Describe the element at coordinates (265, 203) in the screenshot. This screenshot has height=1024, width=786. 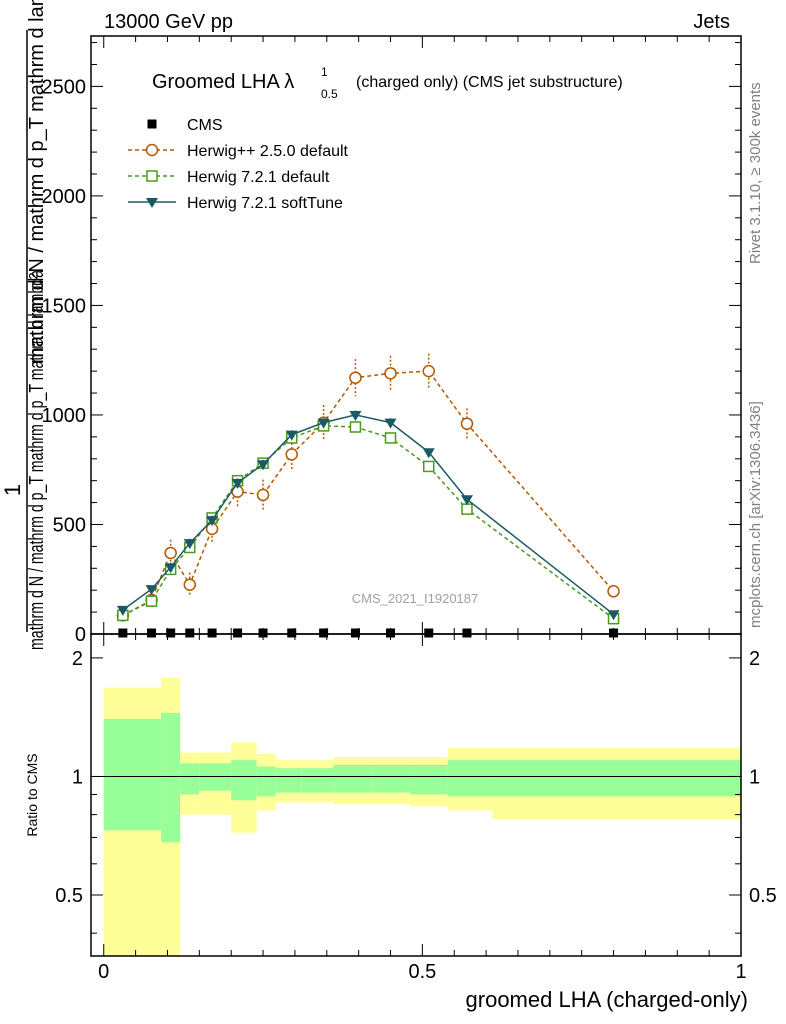
I see `legend-label: Herwig 7.2.1 softTune` at that location.